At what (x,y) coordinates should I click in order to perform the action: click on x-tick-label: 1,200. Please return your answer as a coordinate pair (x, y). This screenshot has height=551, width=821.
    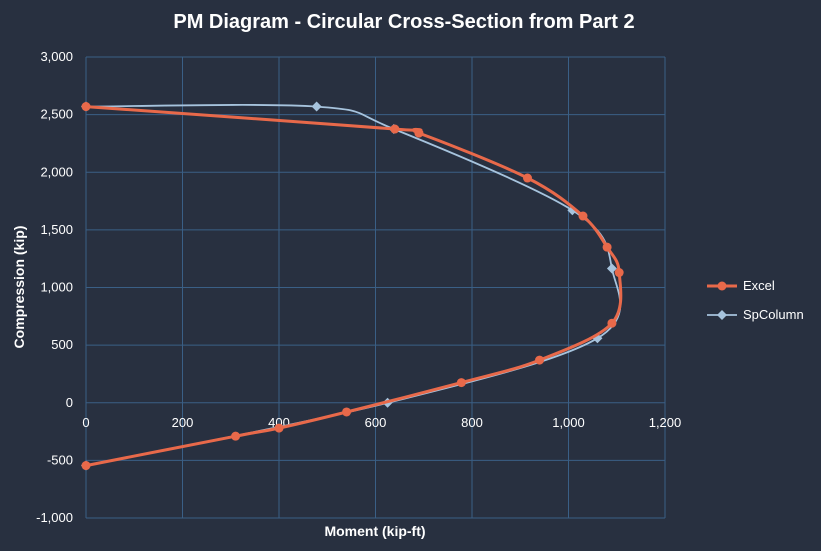
    Looking at the image, I should click on (665, 422).